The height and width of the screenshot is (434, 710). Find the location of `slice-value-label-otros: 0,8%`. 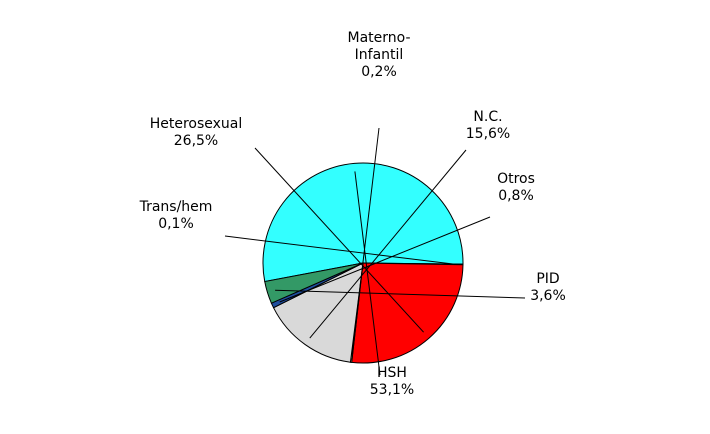

slice-value-label-otros: 0,8% is located at coordinates (516, 196).